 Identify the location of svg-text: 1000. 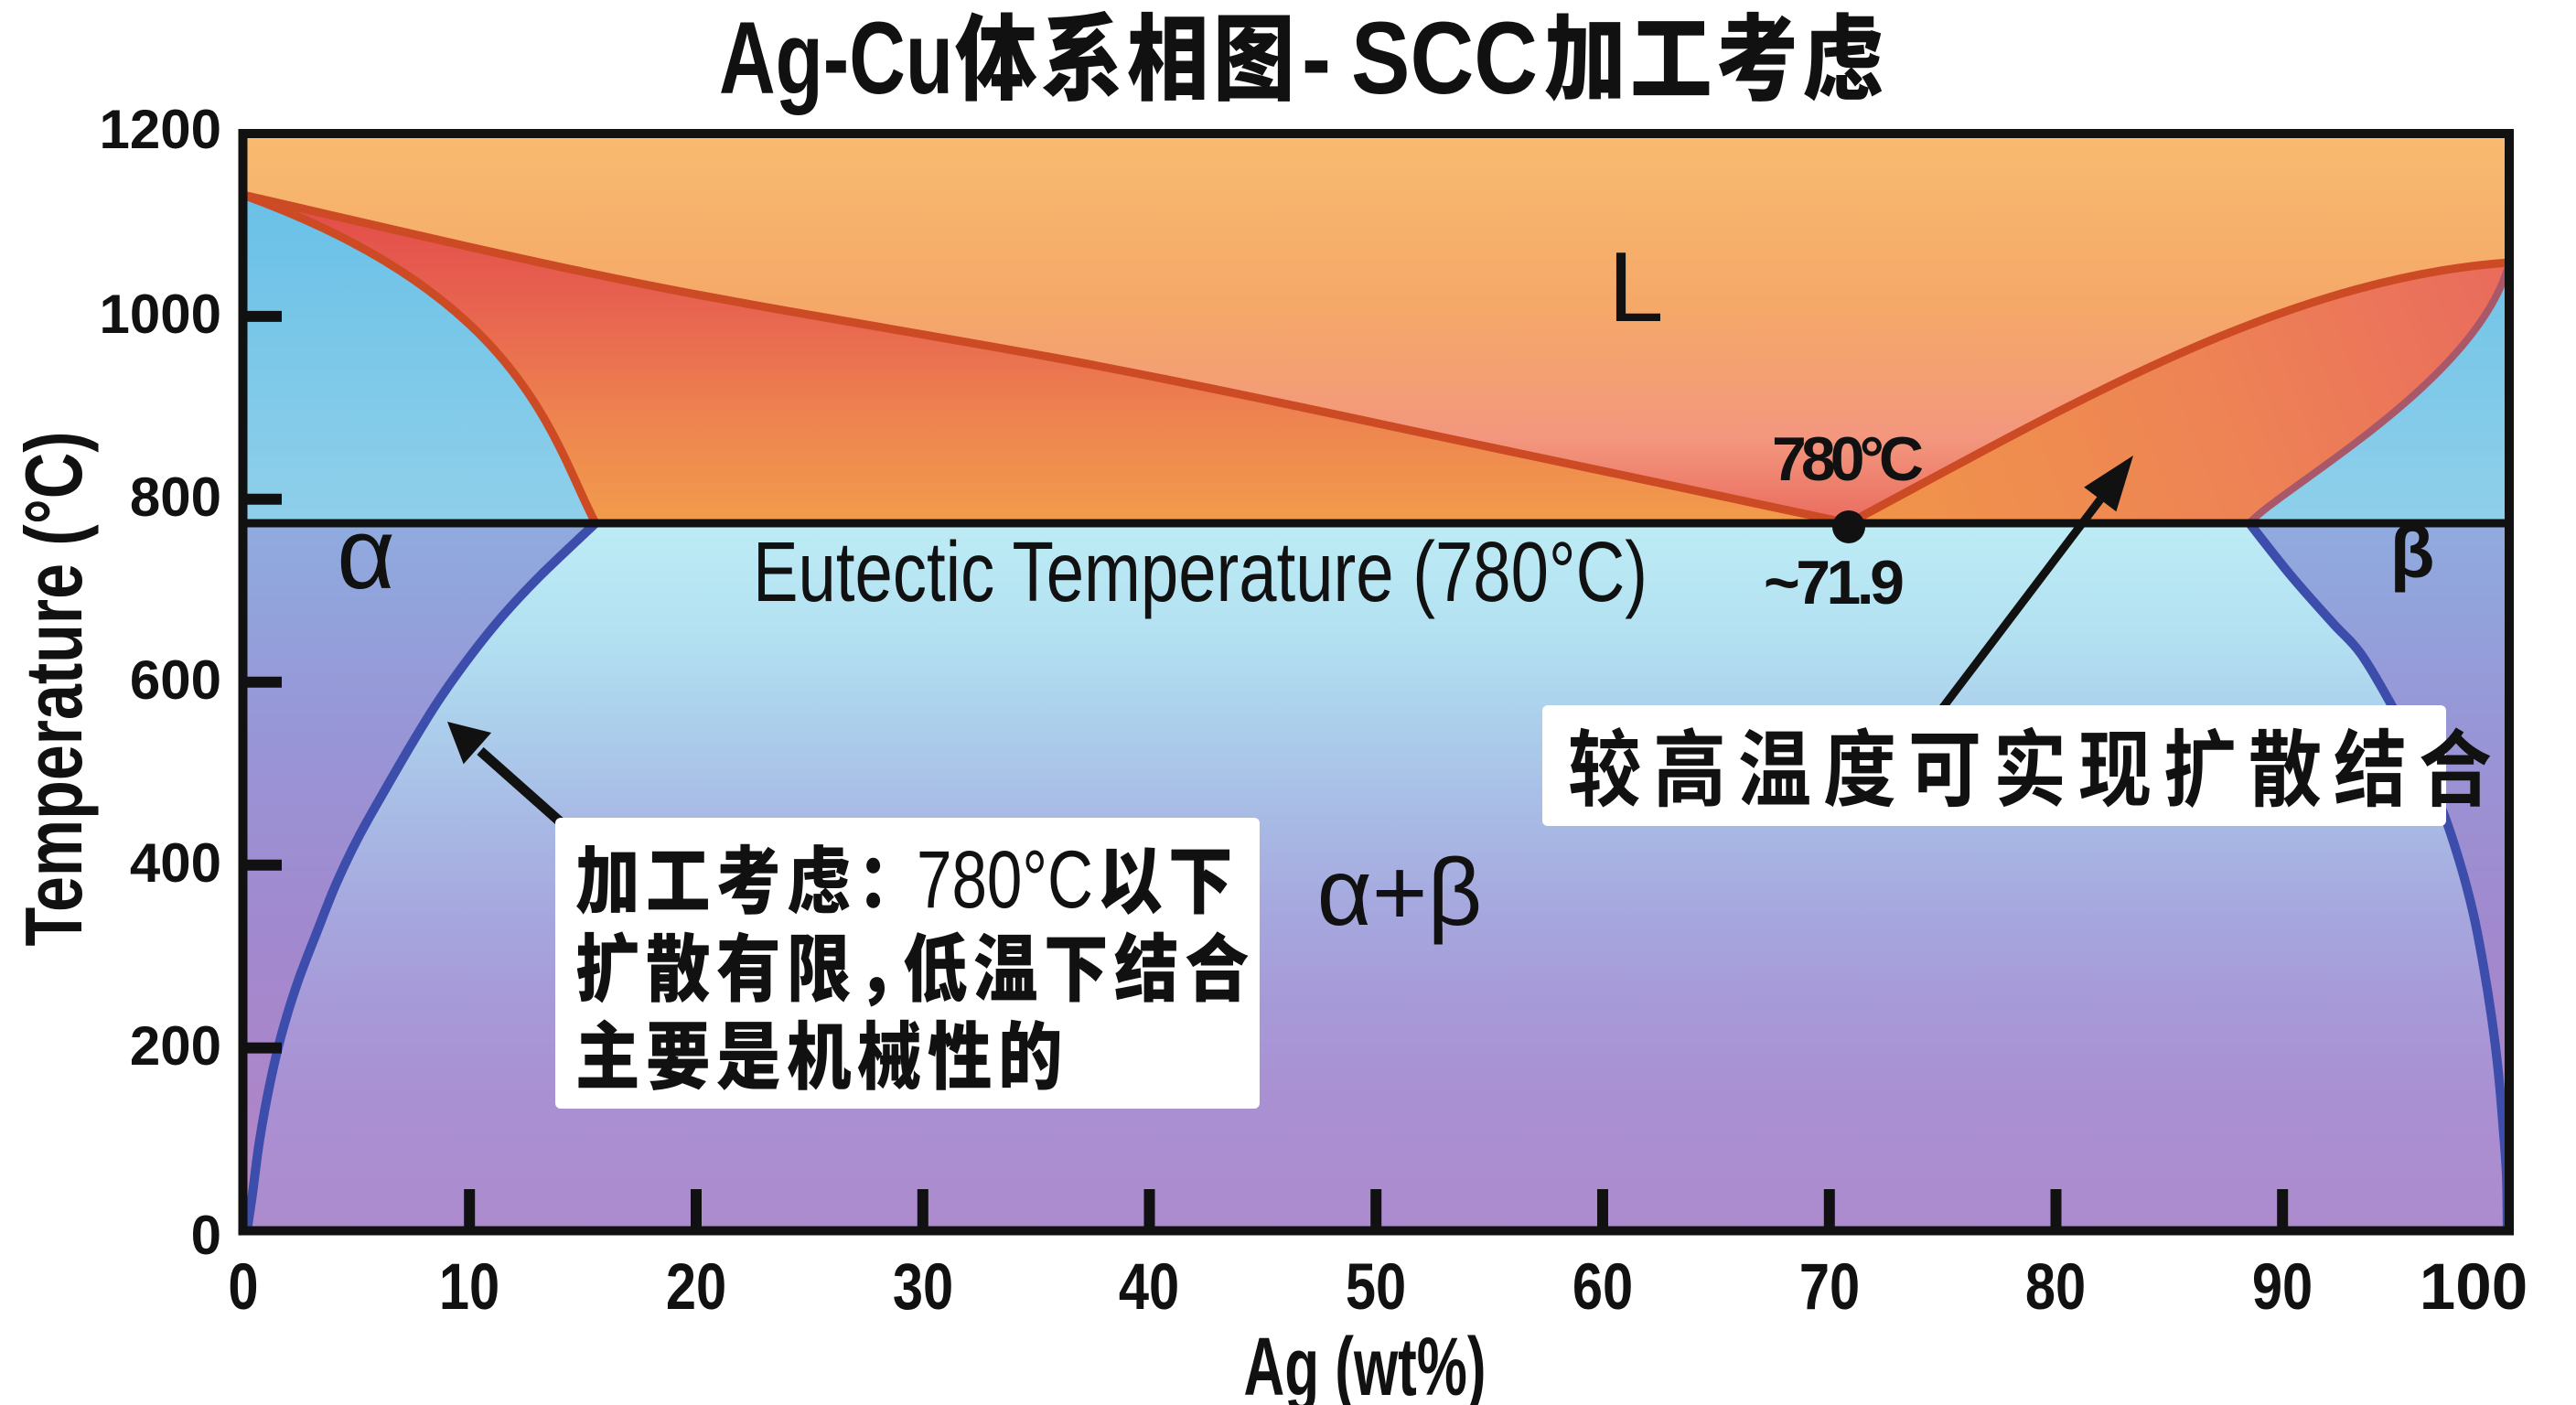
(161, 314).